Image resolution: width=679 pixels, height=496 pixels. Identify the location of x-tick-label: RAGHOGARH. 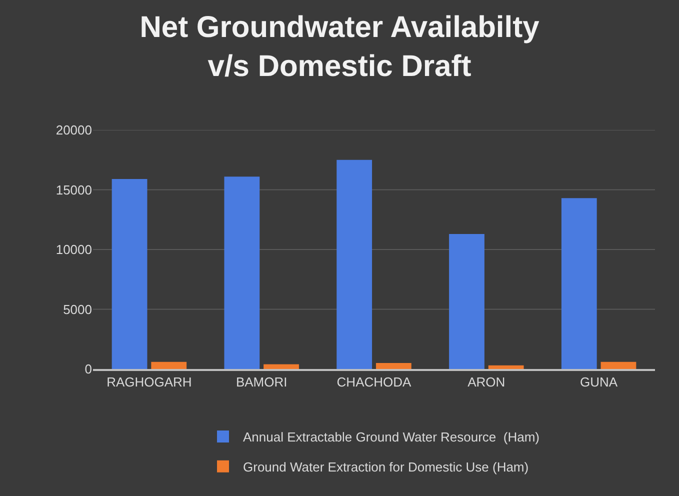
(149, 382).